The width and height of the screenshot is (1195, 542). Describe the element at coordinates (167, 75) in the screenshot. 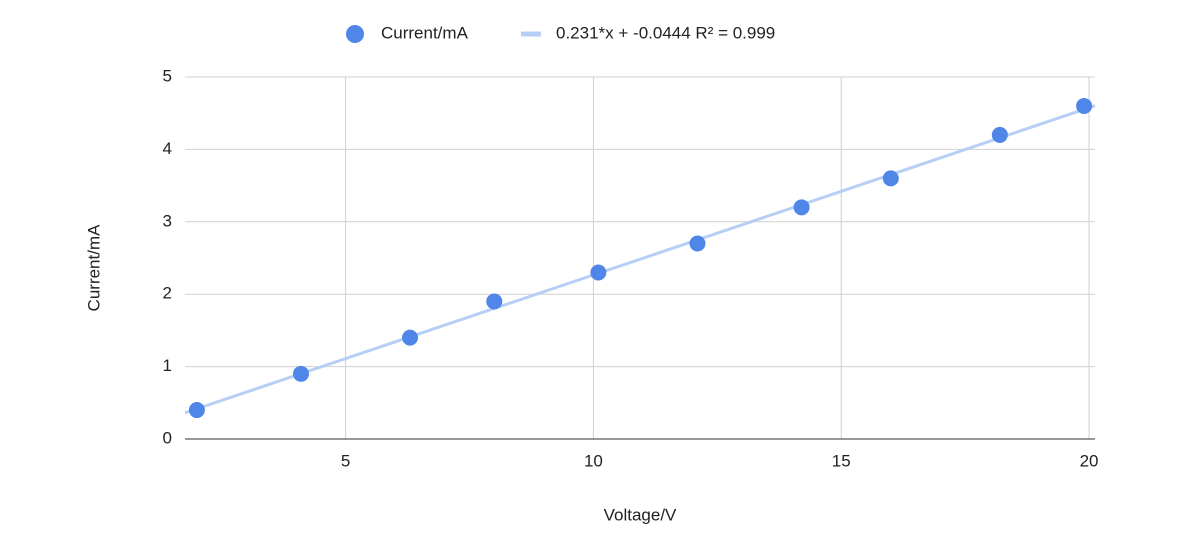

I see `y-tick-label: 5` at that location.